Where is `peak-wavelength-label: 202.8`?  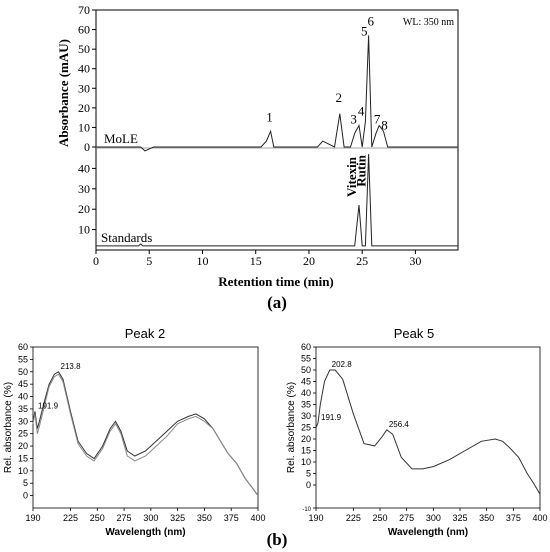
peak-wavelength-label: 202.8 is located at coordinates (342, 364).